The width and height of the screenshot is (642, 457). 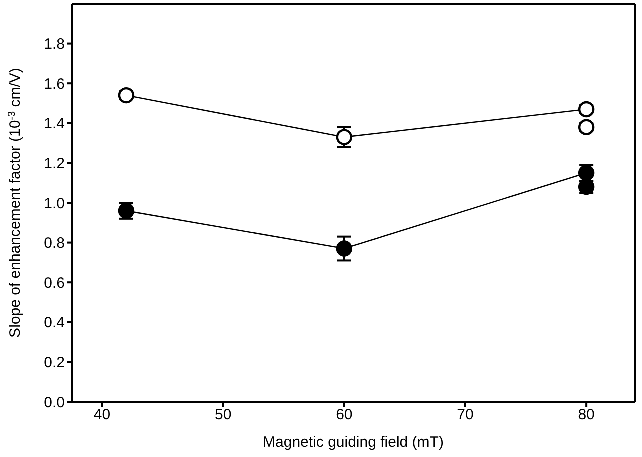 What do you see at coordinates (54, 243) in the screenshot?
I see `y-tick-label: 0.8` at bounding box center [54, 243].